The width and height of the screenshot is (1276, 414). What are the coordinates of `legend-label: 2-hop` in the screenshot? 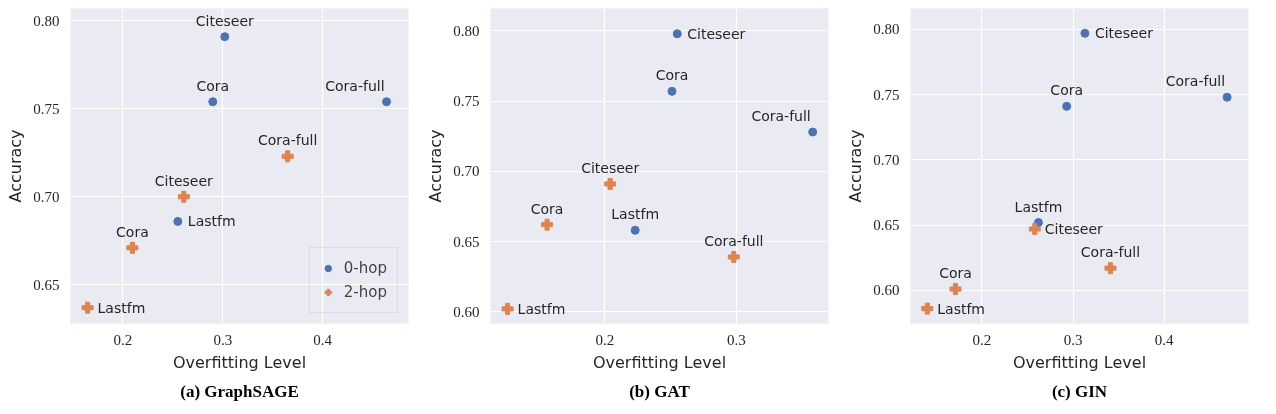 It's located at (365, 292).